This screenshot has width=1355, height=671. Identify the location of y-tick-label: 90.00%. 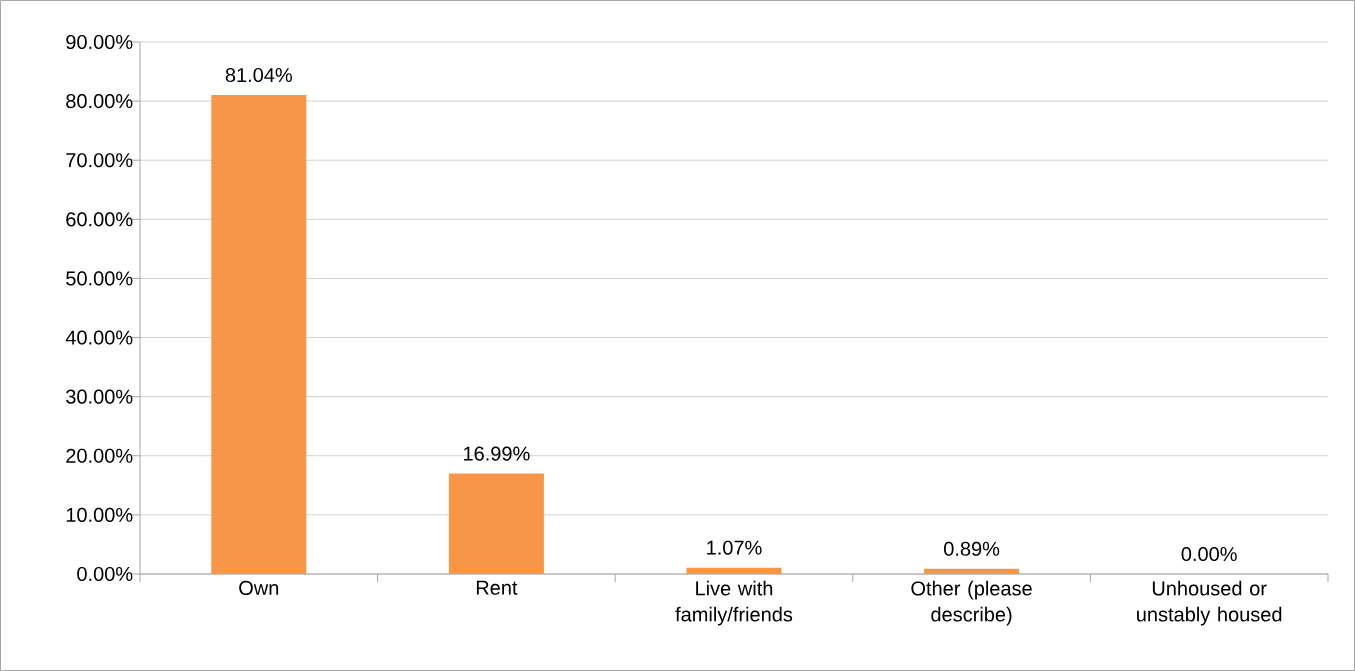
(99, 42).